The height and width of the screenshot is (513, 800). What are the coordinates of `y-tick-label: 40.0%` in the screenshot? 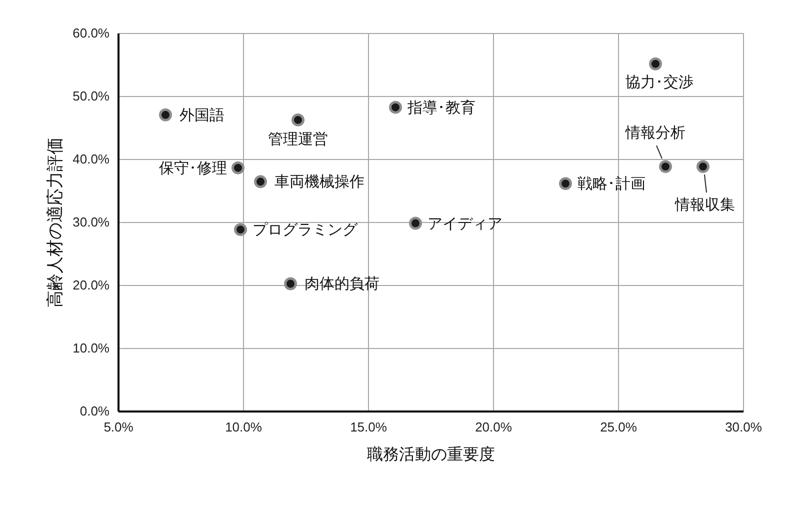 It's located at (91, 159).